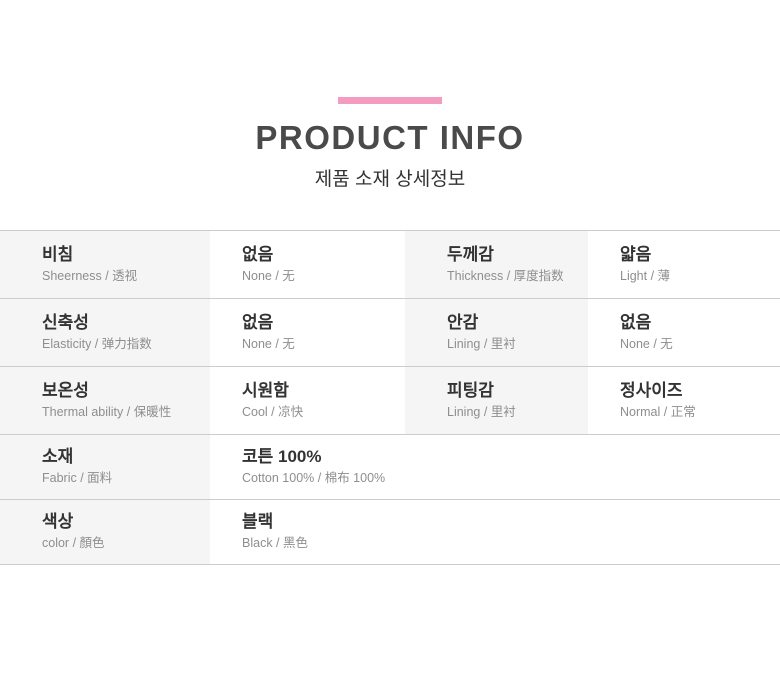 The height and width of the screenshot is (685, 780). Describe the element at coordinates (307, 332) in the screenshot. I see `spec-value-elasticity: 없음 None / 无` at that location.